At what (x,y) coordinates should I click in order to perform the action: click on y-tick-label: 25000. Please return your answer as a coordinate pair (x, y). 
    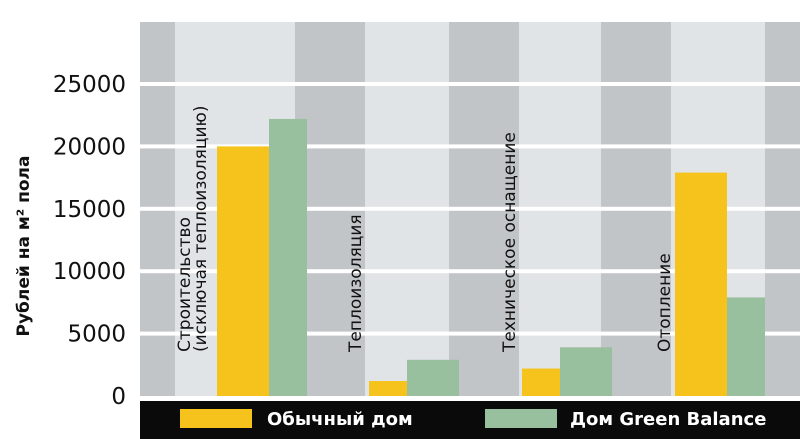
    Looking at the image, I should click on (89, 85).